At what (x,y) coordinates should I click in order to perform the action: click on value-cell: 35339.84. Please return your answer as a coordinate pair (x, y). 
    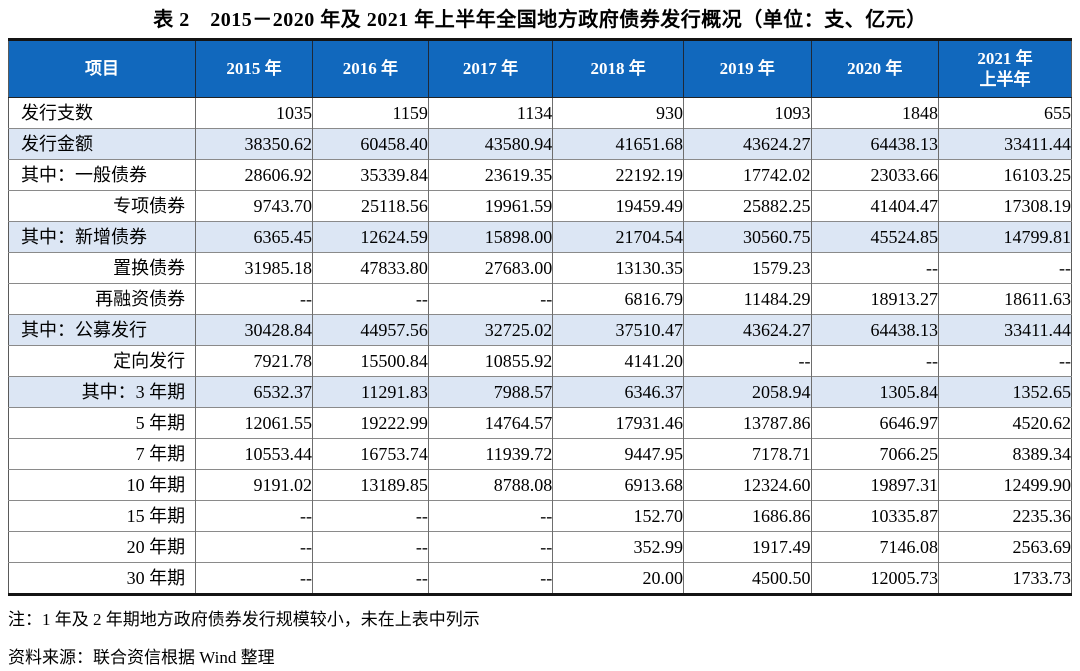
    Looking at the image, I should click on (370, 175).